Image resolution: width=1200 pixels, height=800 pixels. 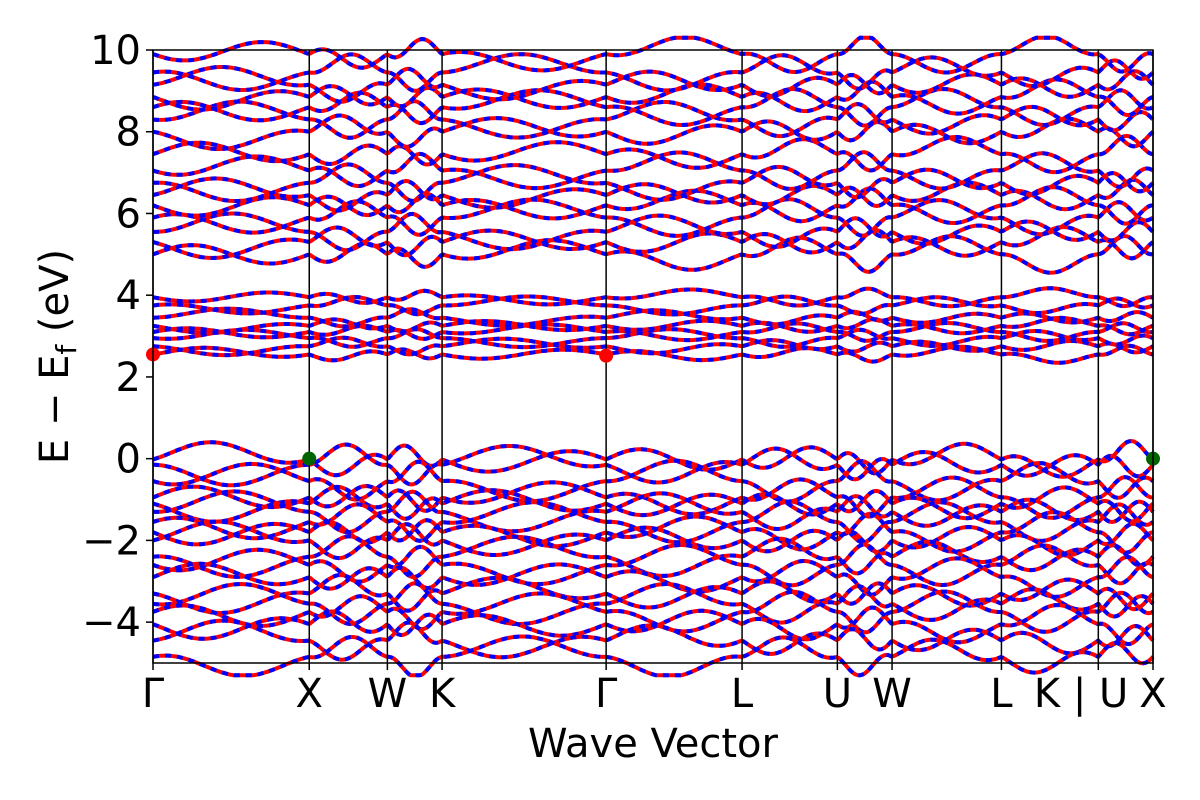 I want to click on y-tick-label: 6, so click(x=128, y=214).